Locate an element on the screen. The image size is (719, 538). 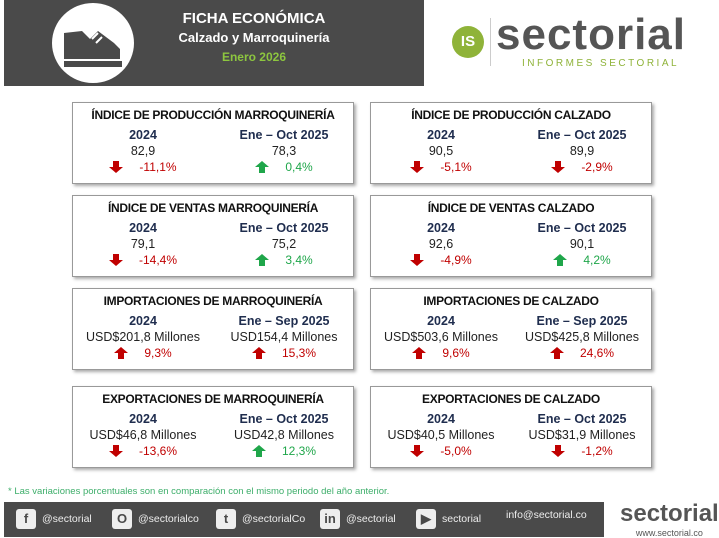
footer-brand: sectorial is located at coordinates (669, 513).